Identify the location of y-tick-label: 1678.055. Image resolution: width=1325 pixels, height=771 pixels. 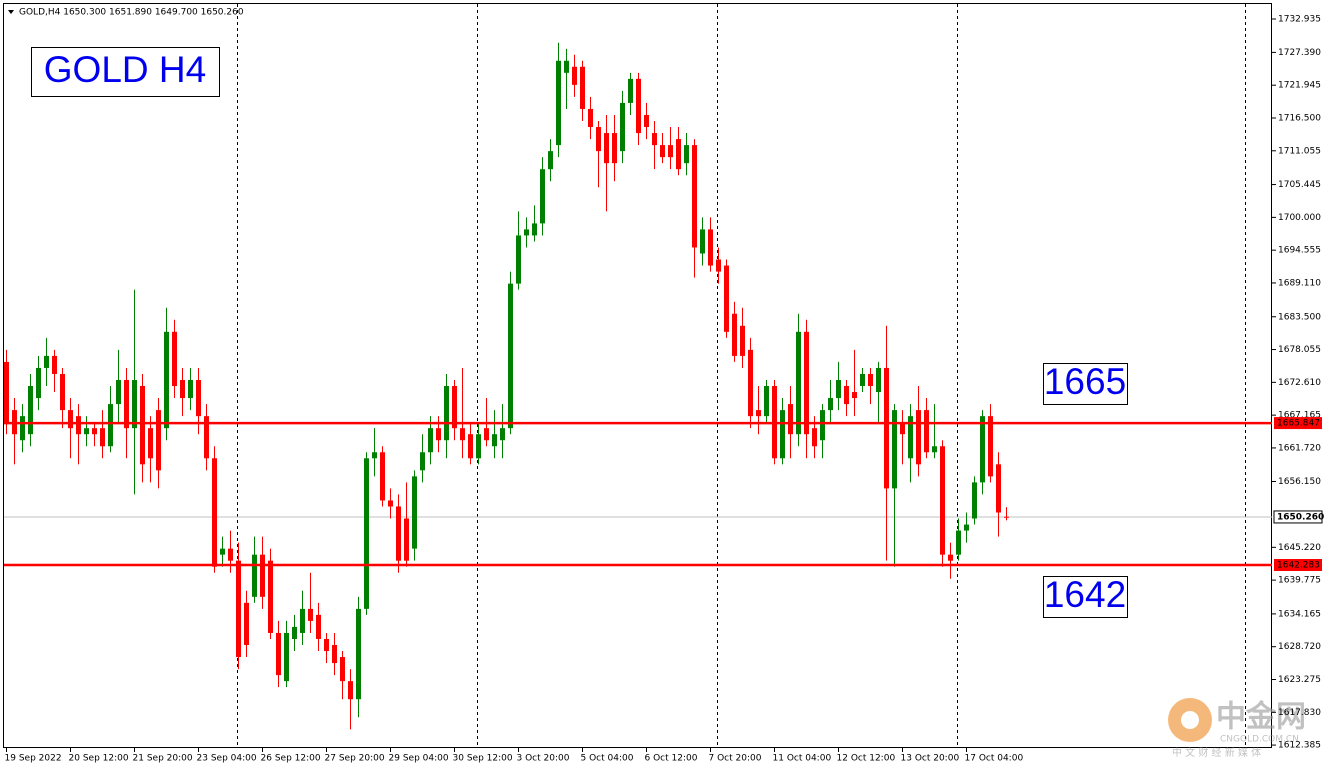
(1299, 350).